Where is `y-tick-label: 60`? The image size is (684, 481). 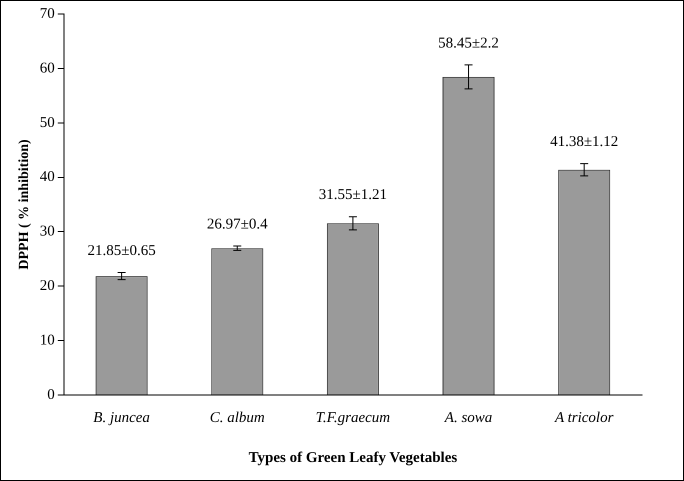 y-tick-label: 60 is located at coordinates (47, 68).